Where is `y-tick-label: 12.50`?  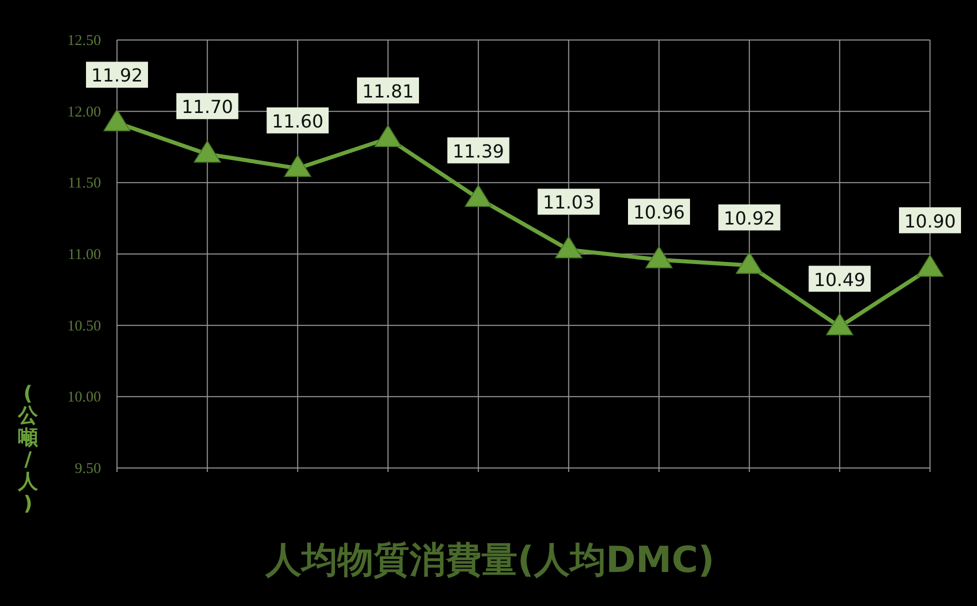
y-tick-label: 12.50 is located at coordinates (84, 41).